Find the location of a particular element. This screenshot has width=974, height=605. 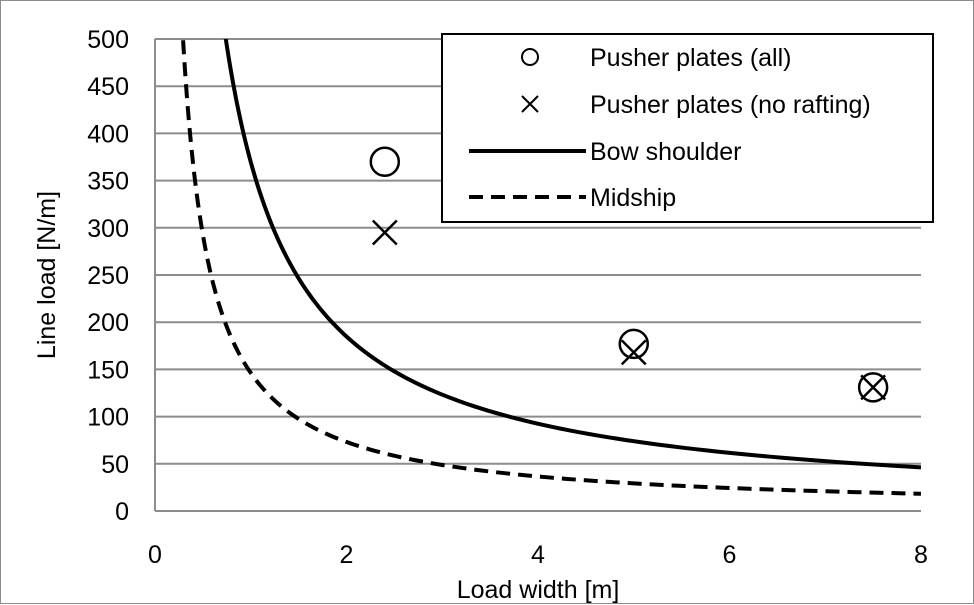

y-tick-label: 0 is located at coordinates (122, 512).